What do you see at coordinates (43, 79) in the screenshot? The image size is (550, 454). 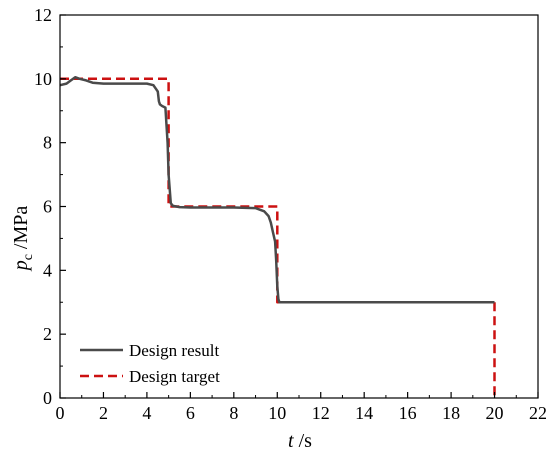 I see `y-tick-label: 10` at bounding box center [43, 79].